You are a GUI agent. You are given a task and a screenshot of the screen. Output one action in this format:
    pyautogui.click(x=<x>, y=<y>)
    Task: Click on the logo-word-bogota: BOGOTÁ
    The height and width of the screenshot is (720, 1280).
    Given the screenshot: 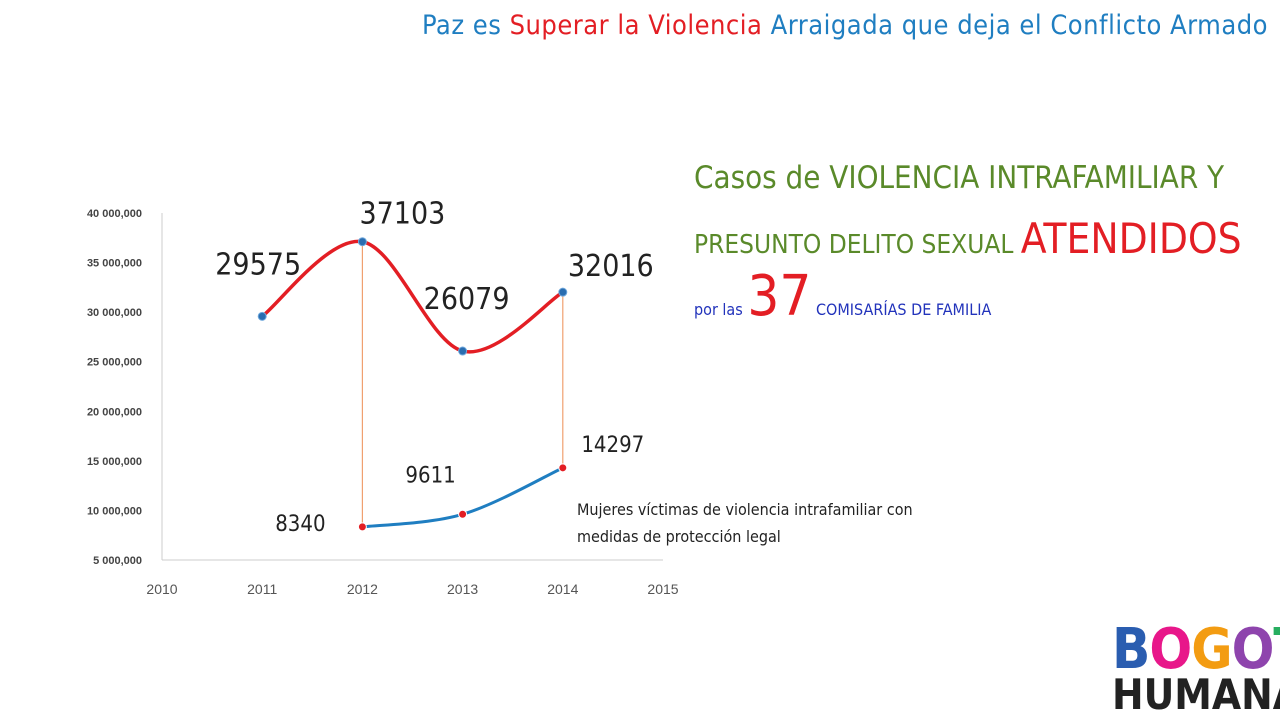 What is the action you would take?
    pyautogui.click(x=1196, y=650)
    